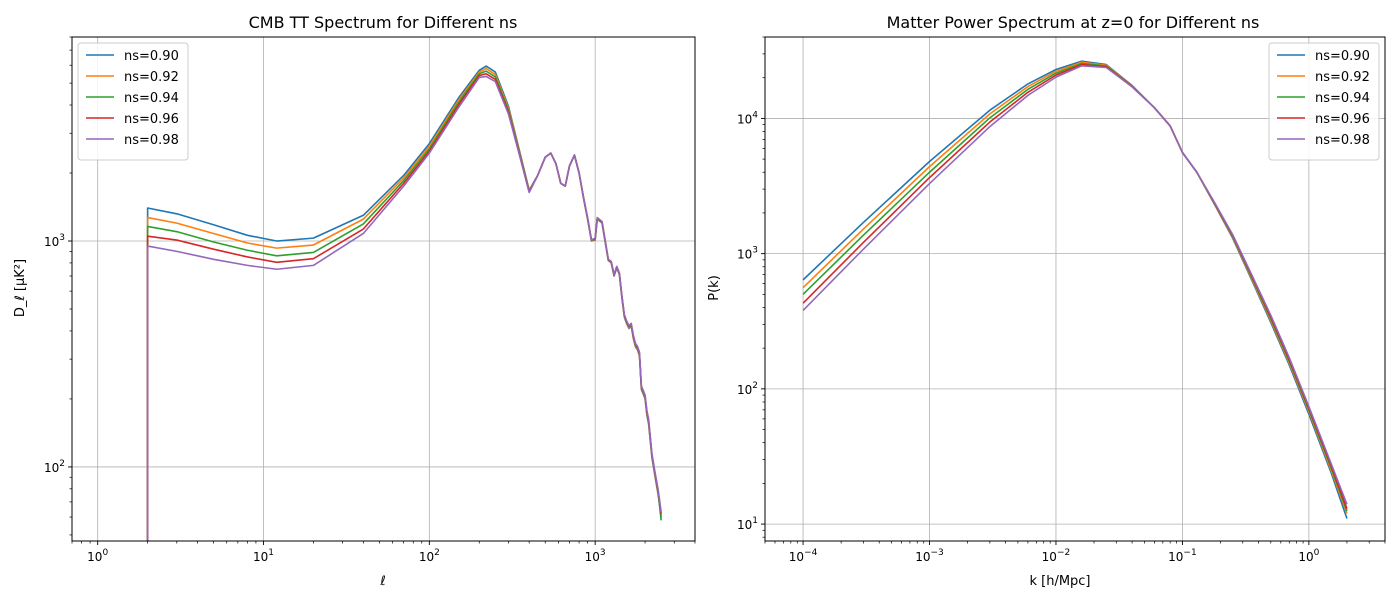  I want to click on x-tick-label: 10⁻², so click(1056, 556).